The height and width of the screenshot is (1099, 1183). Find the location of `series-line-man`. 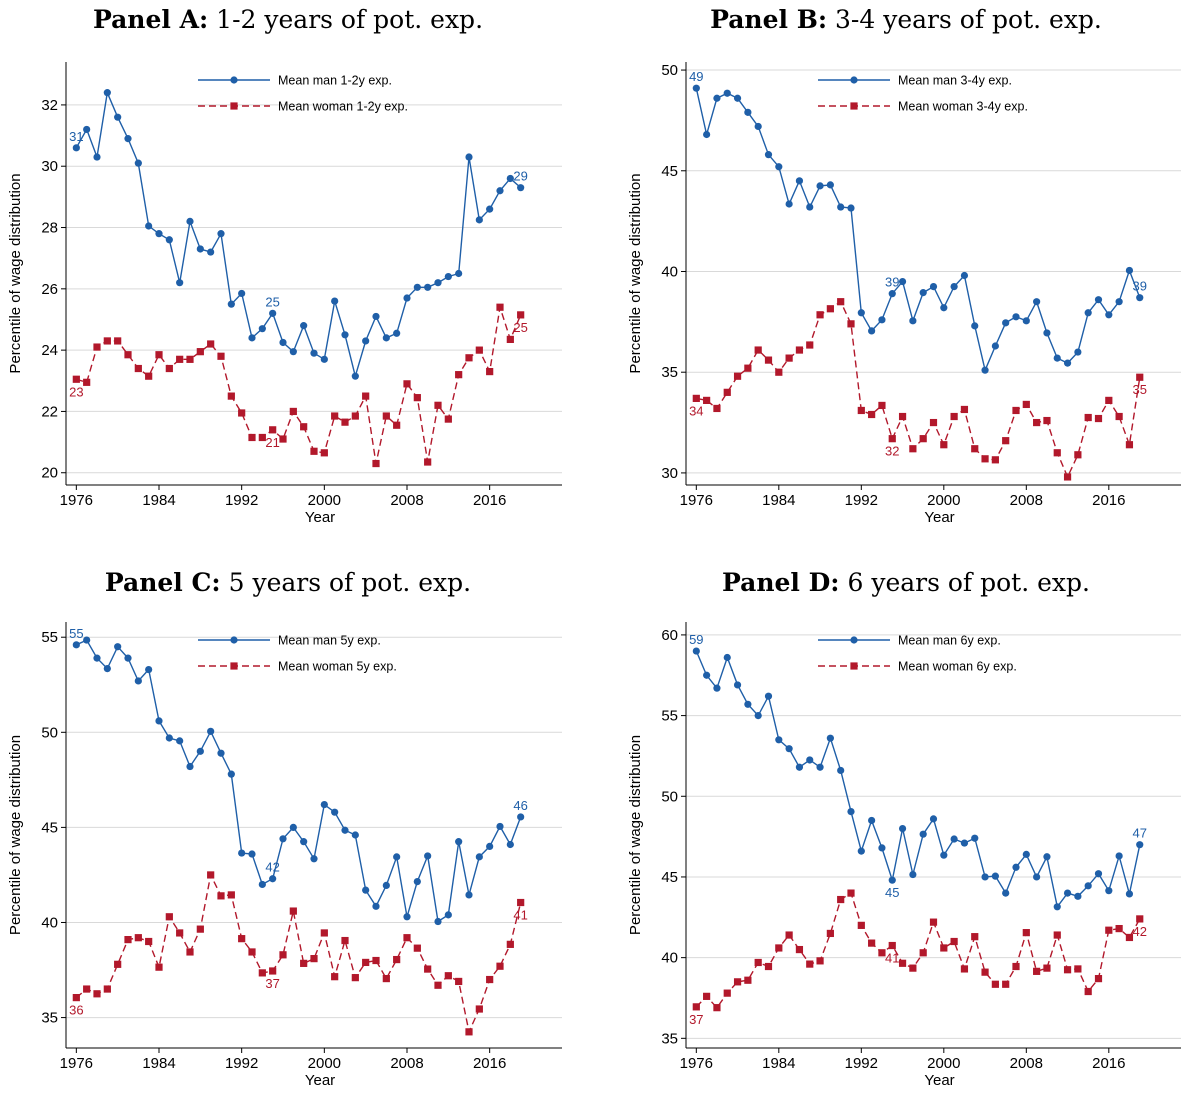

series-line-man is located at coordinates (298, 234).